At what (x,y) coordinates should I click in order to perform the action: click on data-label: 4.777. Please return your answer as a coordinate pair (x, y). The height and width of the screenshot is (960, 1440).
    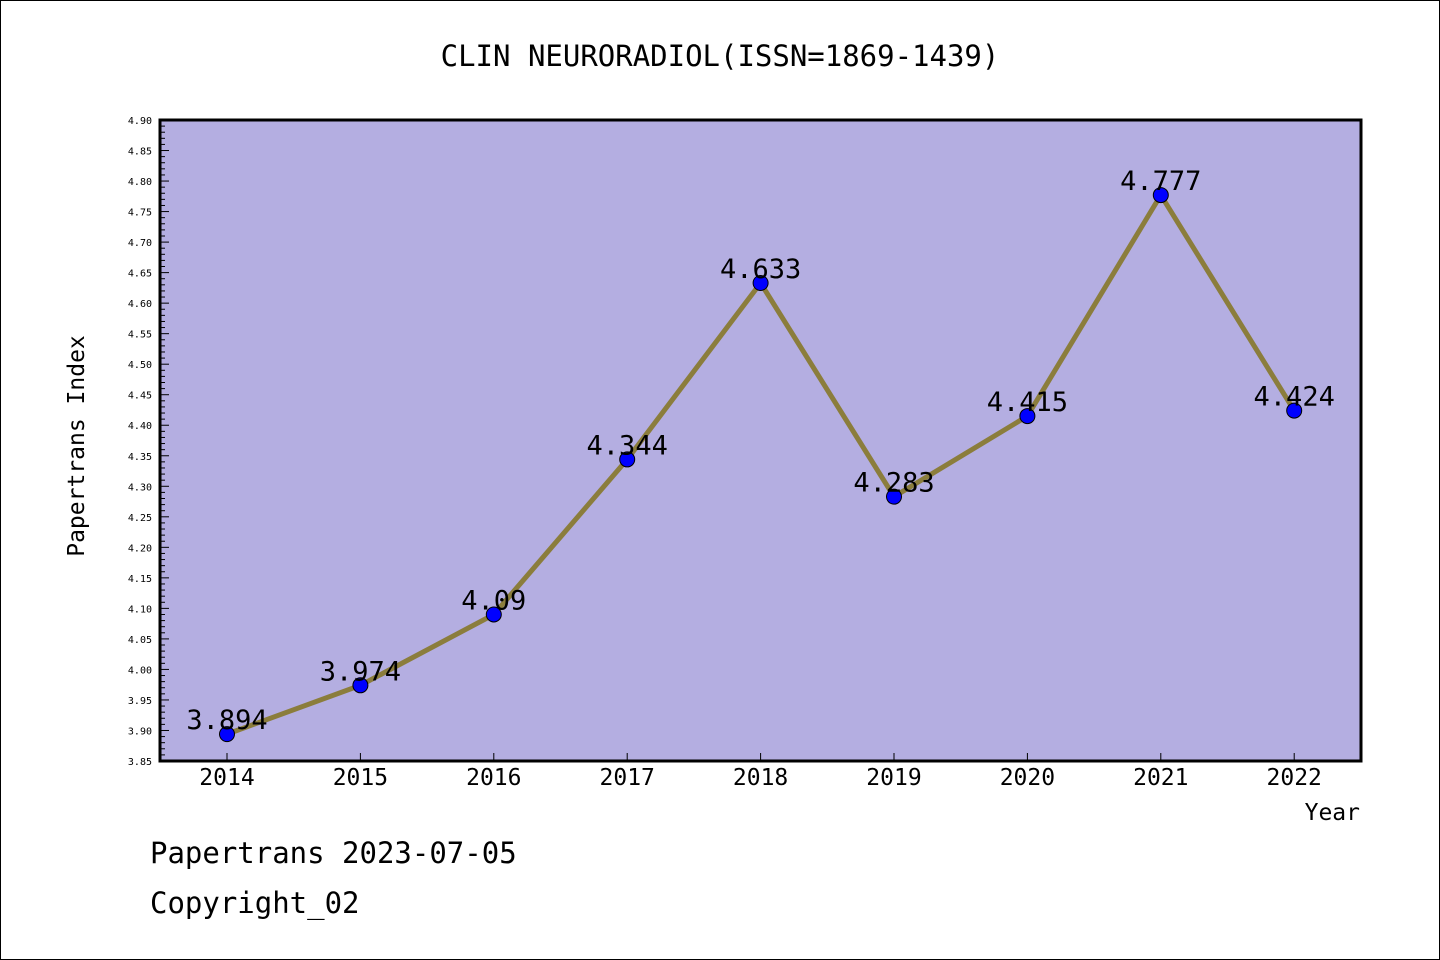
    Looking at the image, I should click on (1160, 181).